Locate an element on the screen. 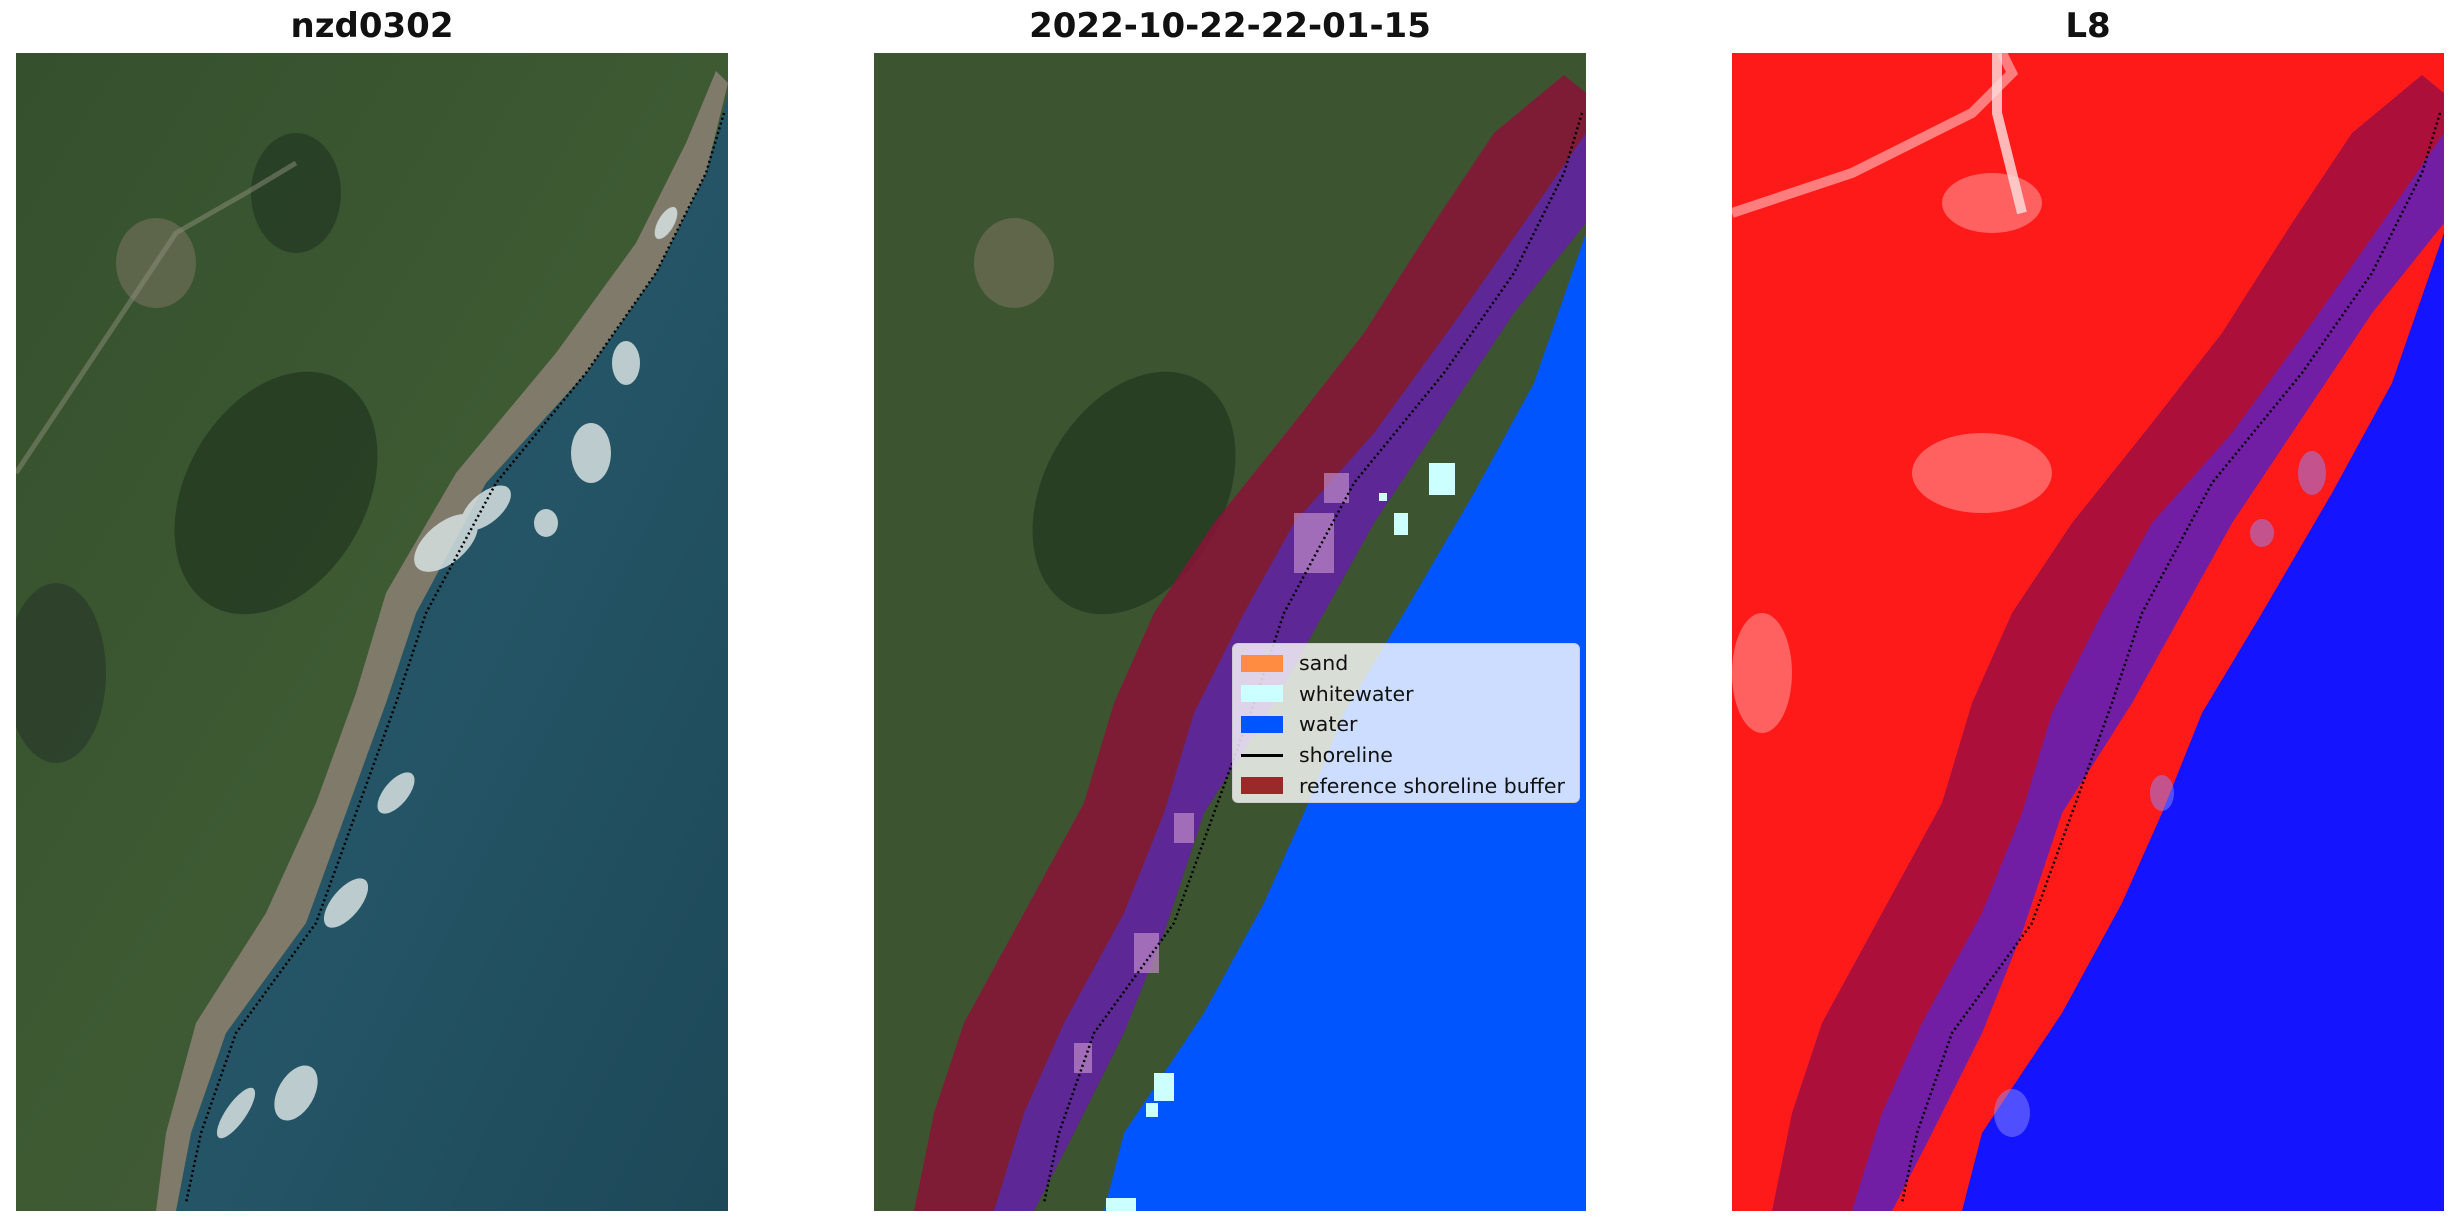 The image size is (2460, 1228). legend-item-whitewater: whitewater is located at coordinates (1410, 694).